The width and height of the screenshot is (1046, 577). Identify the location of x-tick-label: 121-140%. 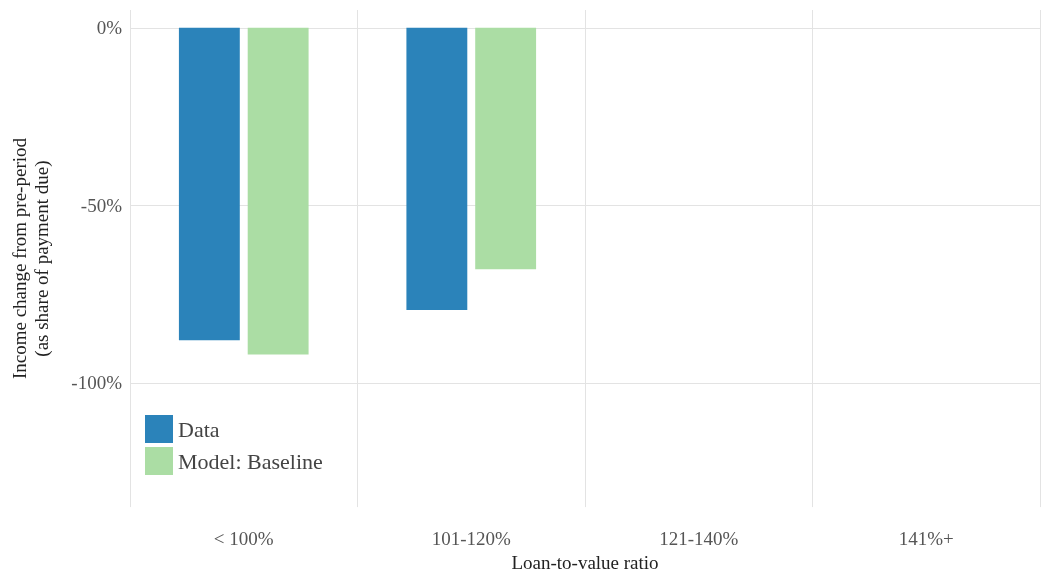
(699, 539).